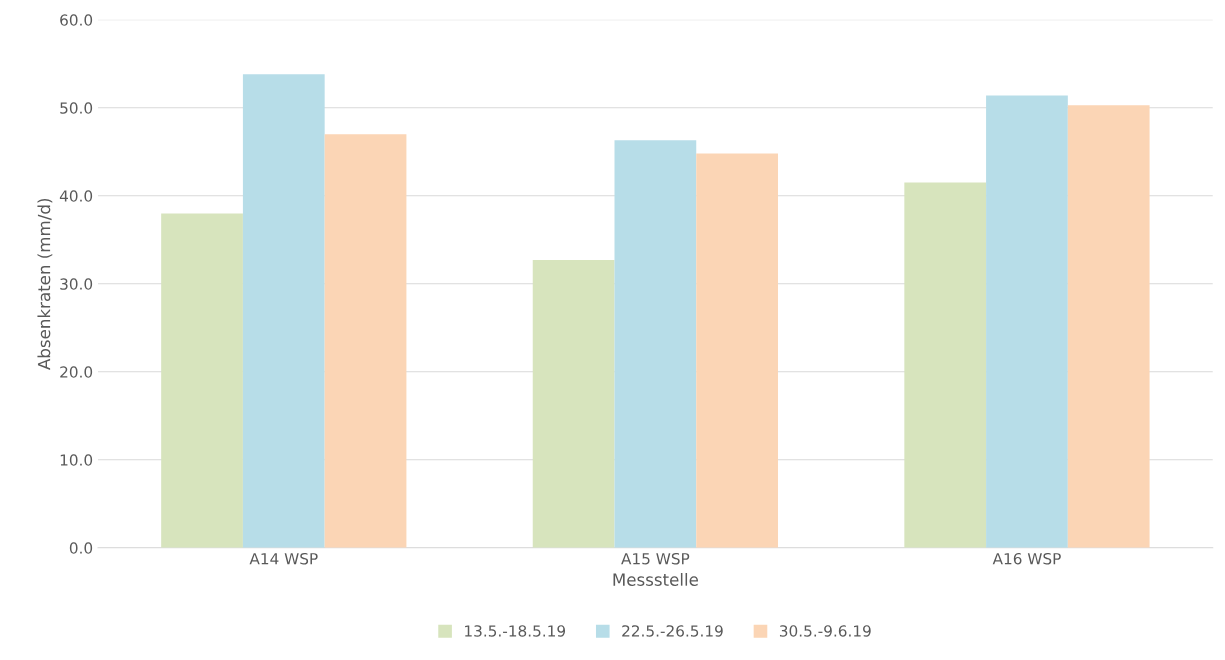  I want to click on y-tick-label: 60.0, so click(76, 20).